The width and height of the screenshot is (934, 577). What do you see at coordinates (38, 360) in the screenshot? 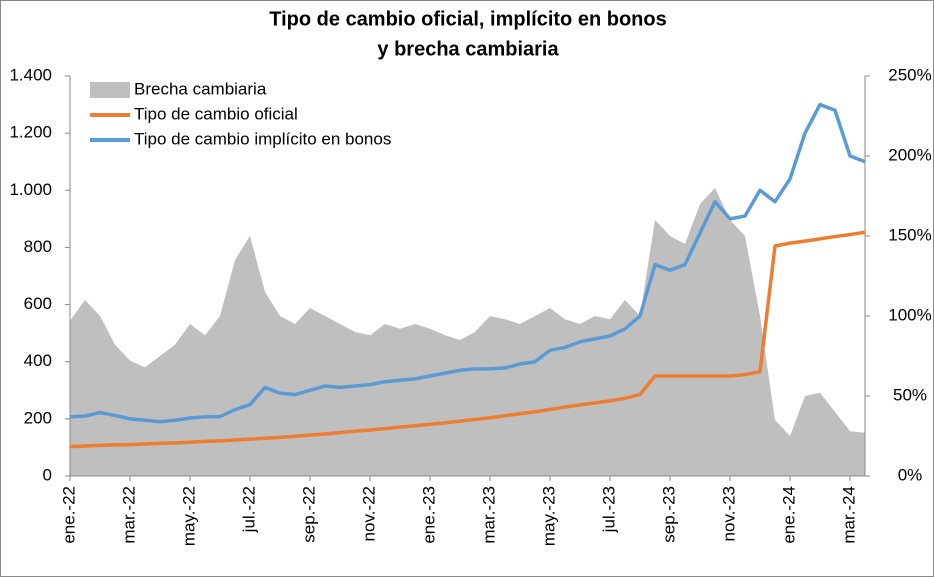
I see `y-tick-label: 400` at bounding box center [38, 360].